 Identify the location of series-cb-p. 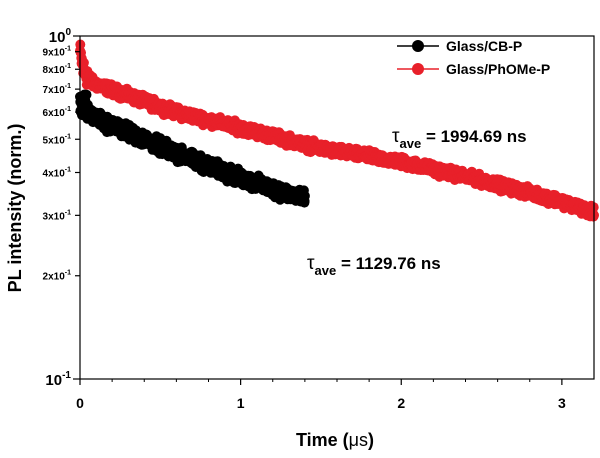
(192, 148).